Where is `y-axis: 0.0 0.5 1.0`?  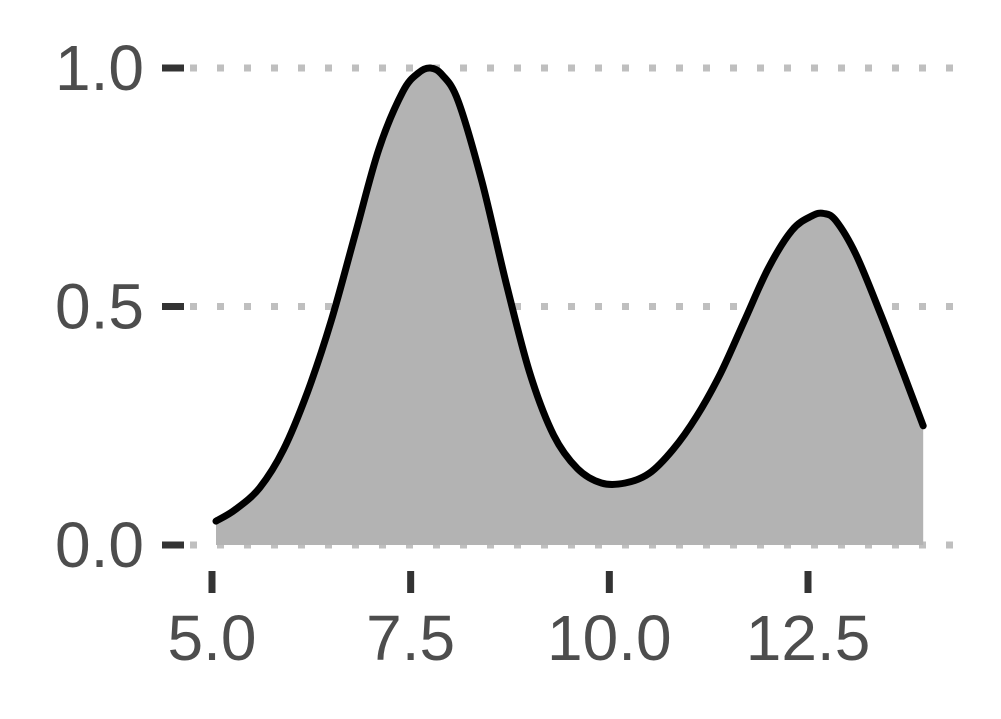 y-axis: 0.0 0.5 1.0 is located at coordinates (119, 306).